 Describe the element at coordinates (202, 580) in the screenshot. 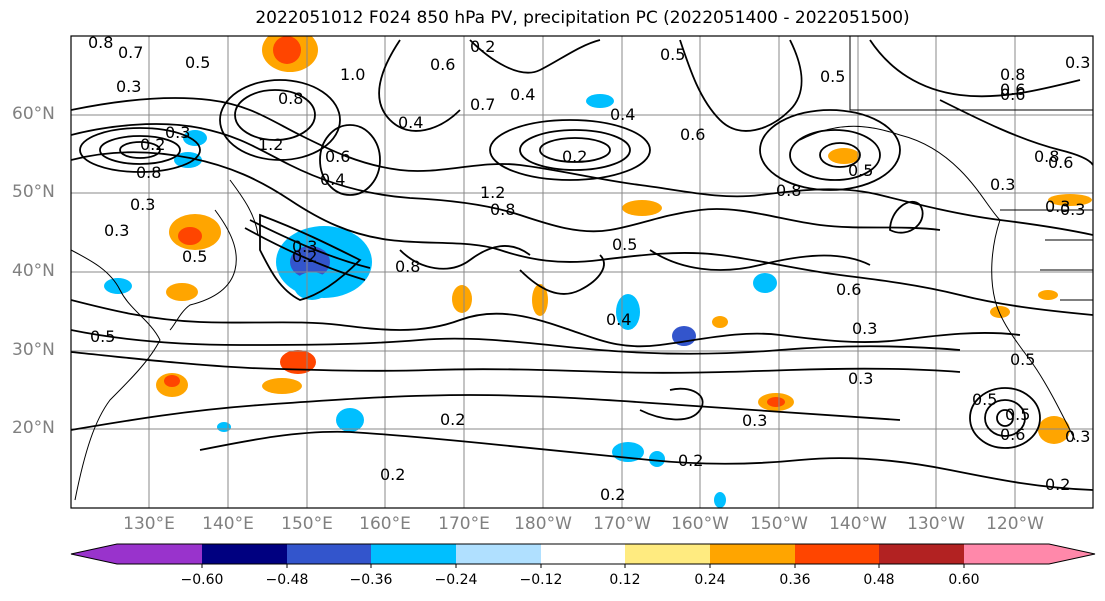

I see `colorbar-tick-label: −0.60` at that location.